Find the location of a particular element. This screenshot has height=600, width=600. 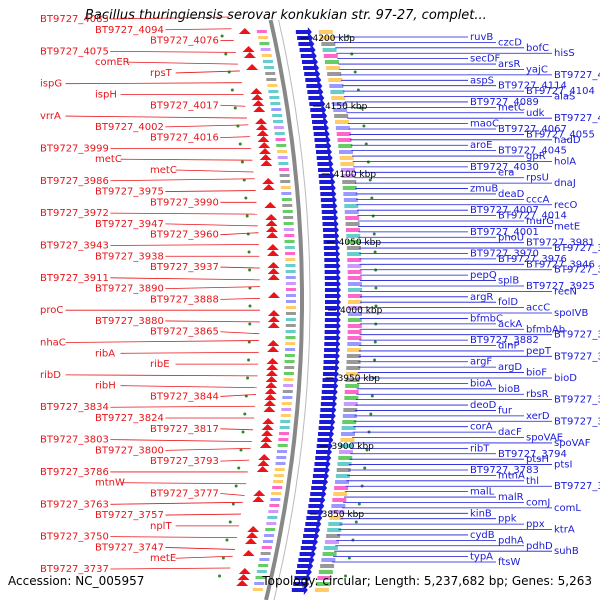

right-gene-label: folD is located at coordinates (508, 302).